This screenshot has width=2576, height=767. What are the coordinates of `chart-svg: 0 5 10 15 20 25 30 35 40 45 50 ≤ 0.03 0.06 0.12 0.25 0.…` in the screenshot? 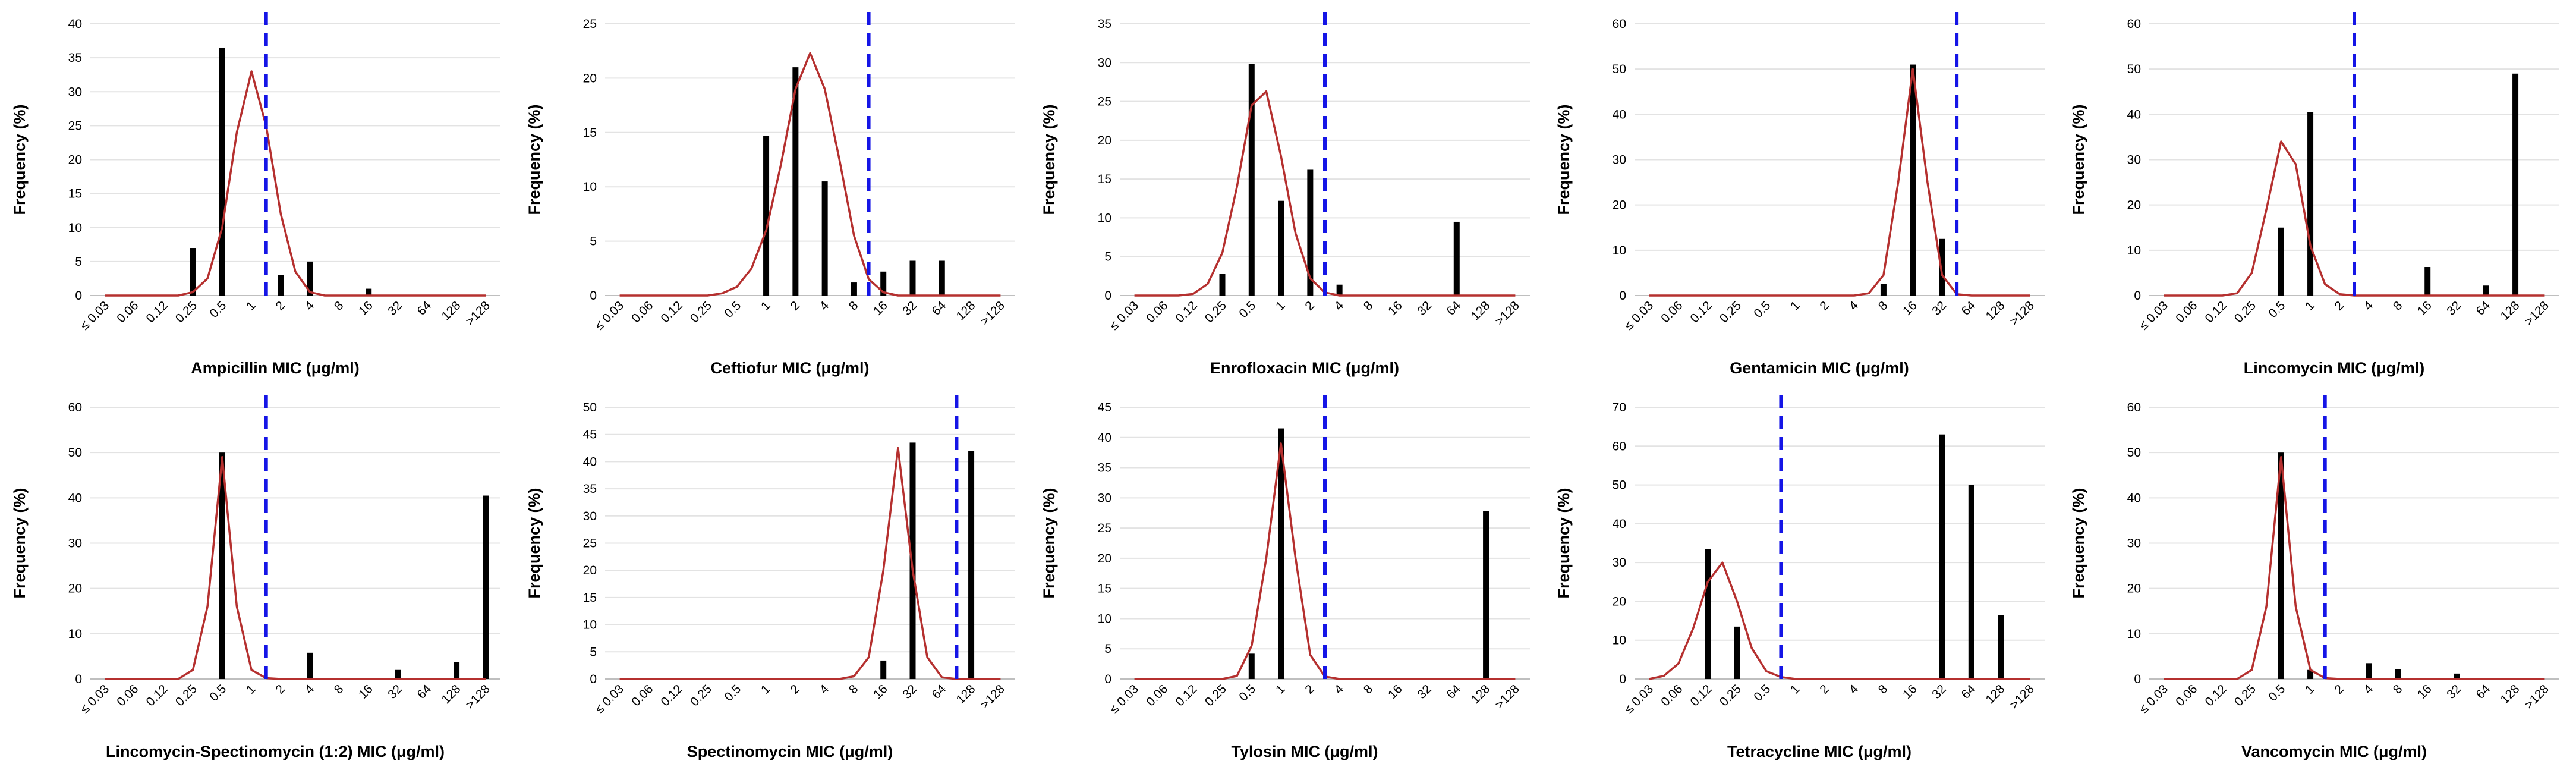 It's located at (770, 577).